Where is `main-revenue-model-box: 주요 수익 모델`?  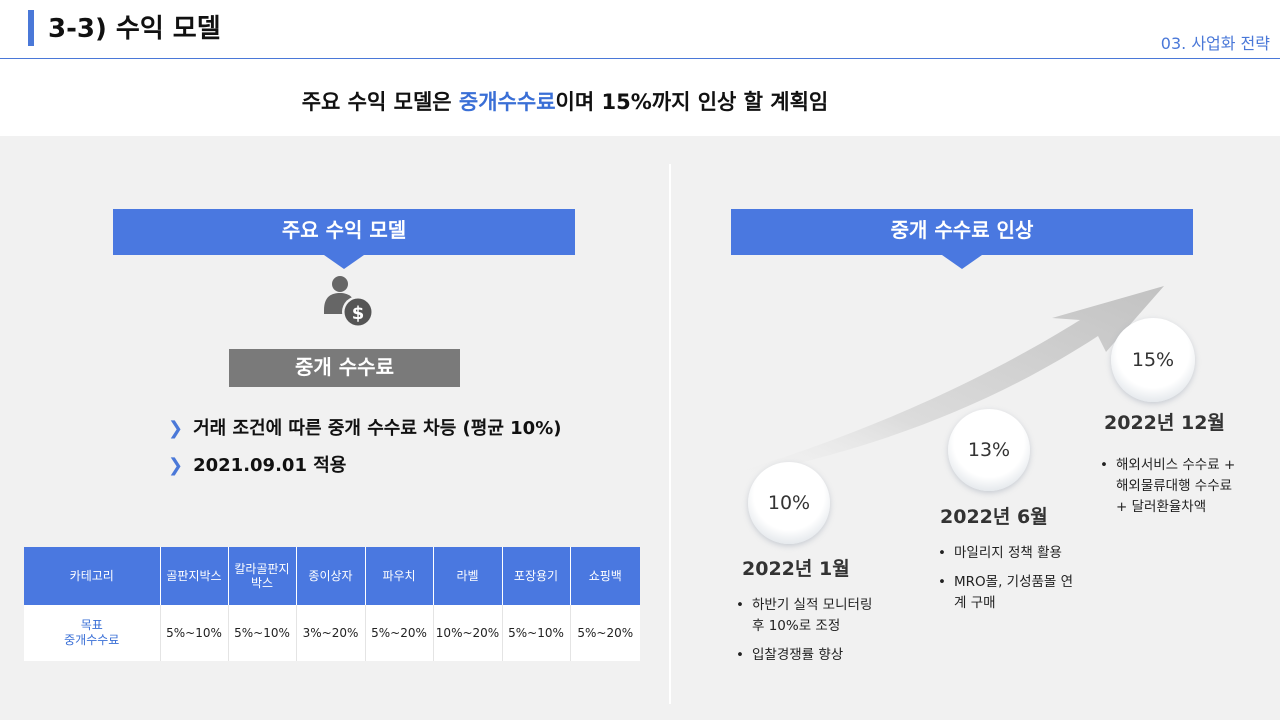 main-revenue-model-box: 주요 수익 모델 is located at coordinates (344, 239).